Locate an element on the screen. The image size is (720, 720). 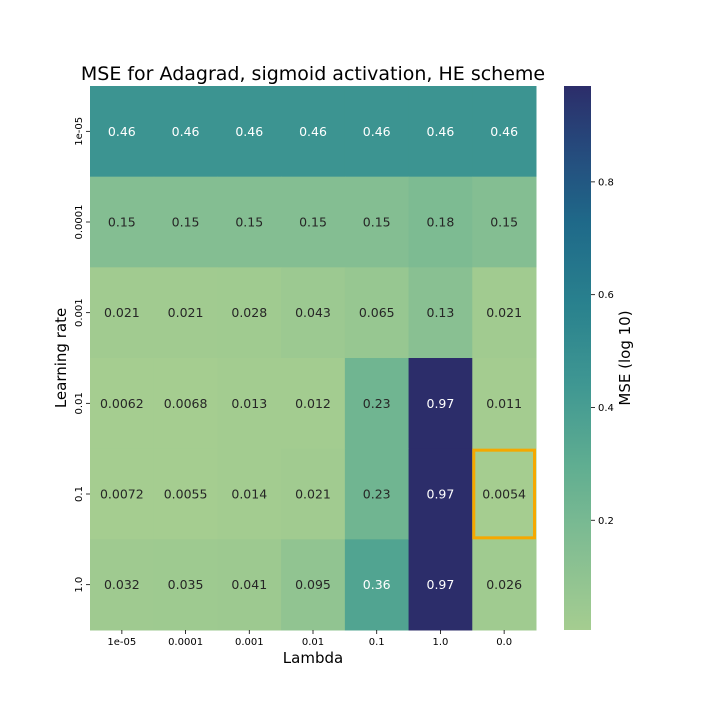
highlight-box is located at coordinates (504, 494).